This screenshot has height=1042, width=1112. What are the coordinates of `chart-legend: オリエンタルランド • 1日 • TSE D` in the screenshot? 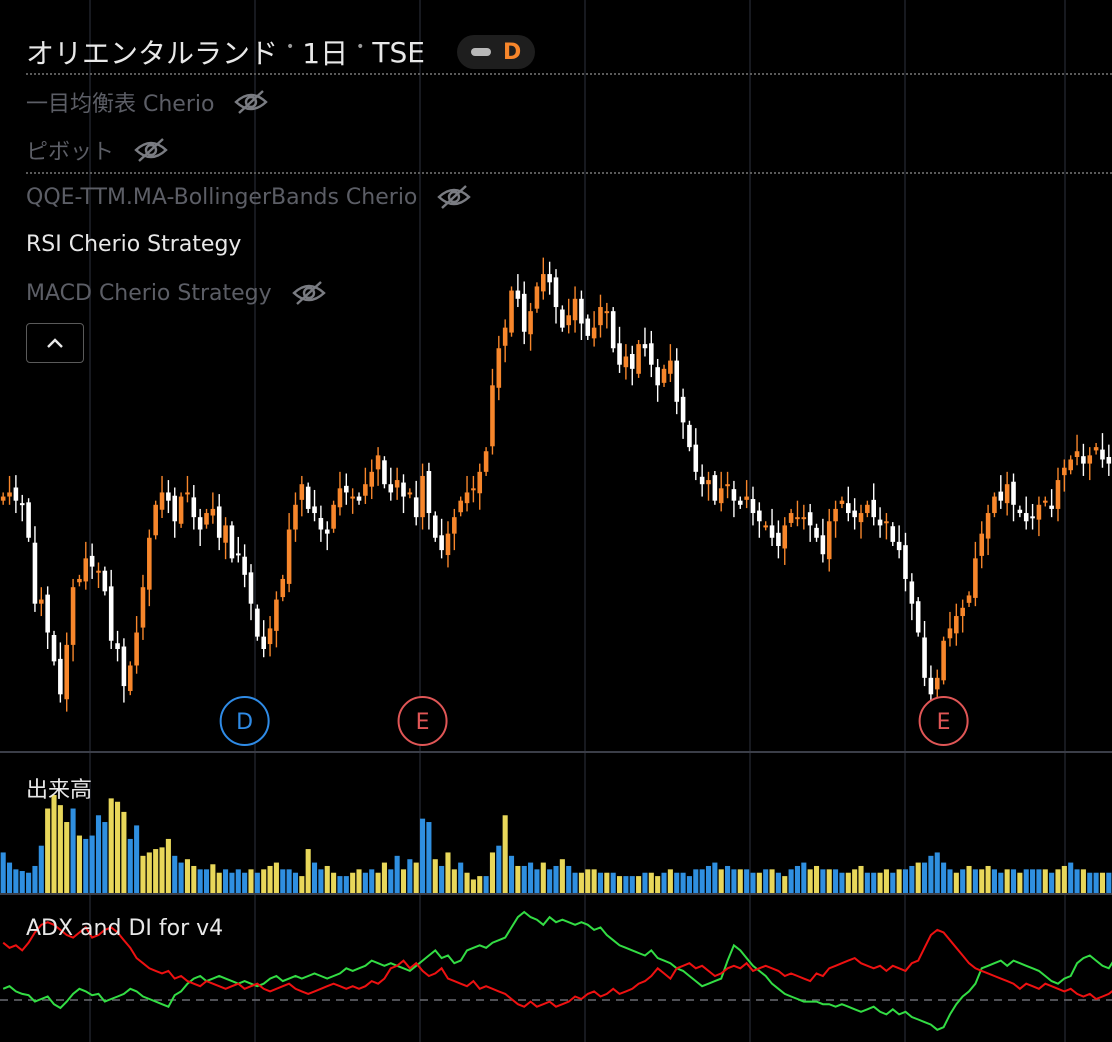 It's located at (280, 52).